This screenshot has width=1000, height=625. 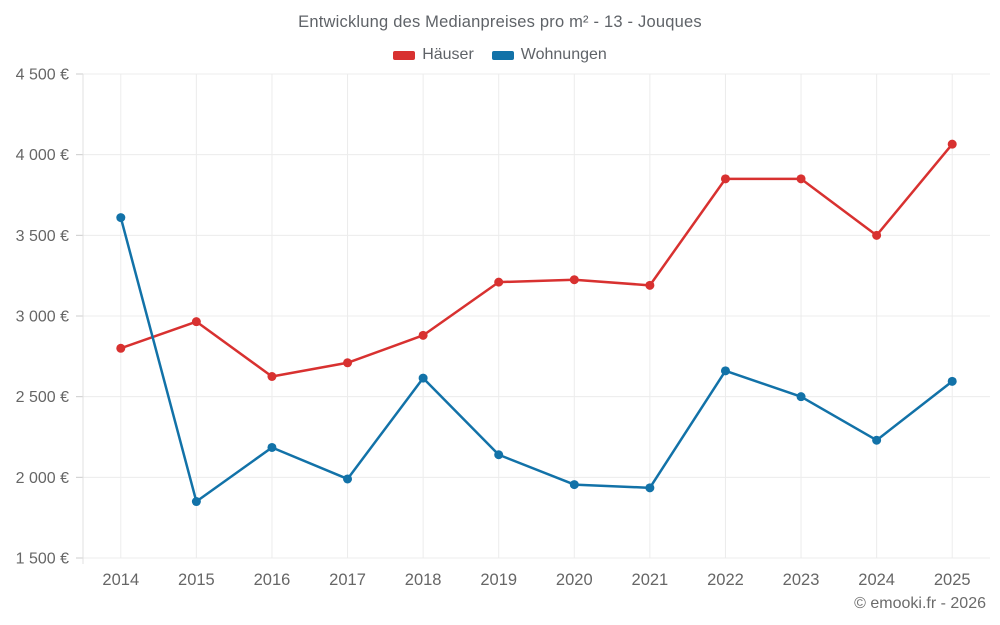 What do you see at coordinates (42, 478) in the screenshot?
I see `y-axis-label-2000: 2 000 €` at bounding box center [42, 478].